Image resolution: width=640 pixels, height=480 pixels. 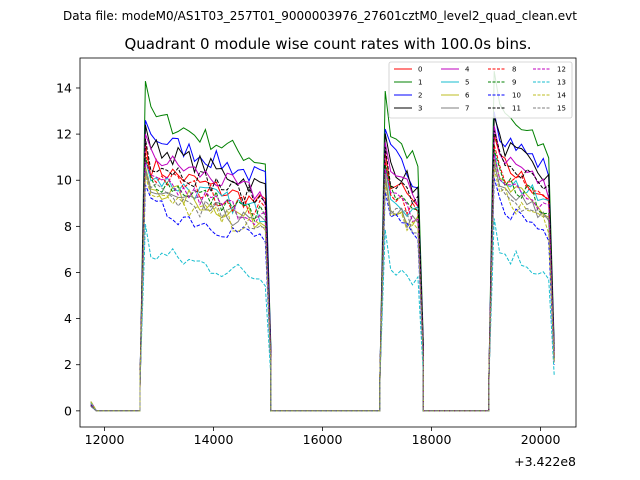 I want to click on legend-label-3: 3, so click(x=420, y=109).